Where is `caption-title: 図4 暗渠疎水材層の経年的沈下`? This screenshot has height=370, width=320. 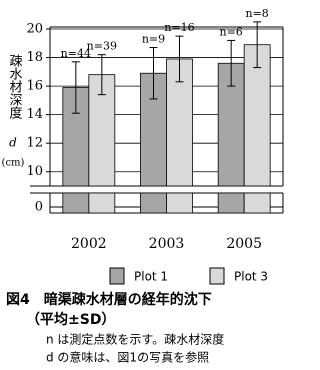 caption-title: 図4 暗渠疎水材層の経年的沈下 is located at coordinates (109, 299).